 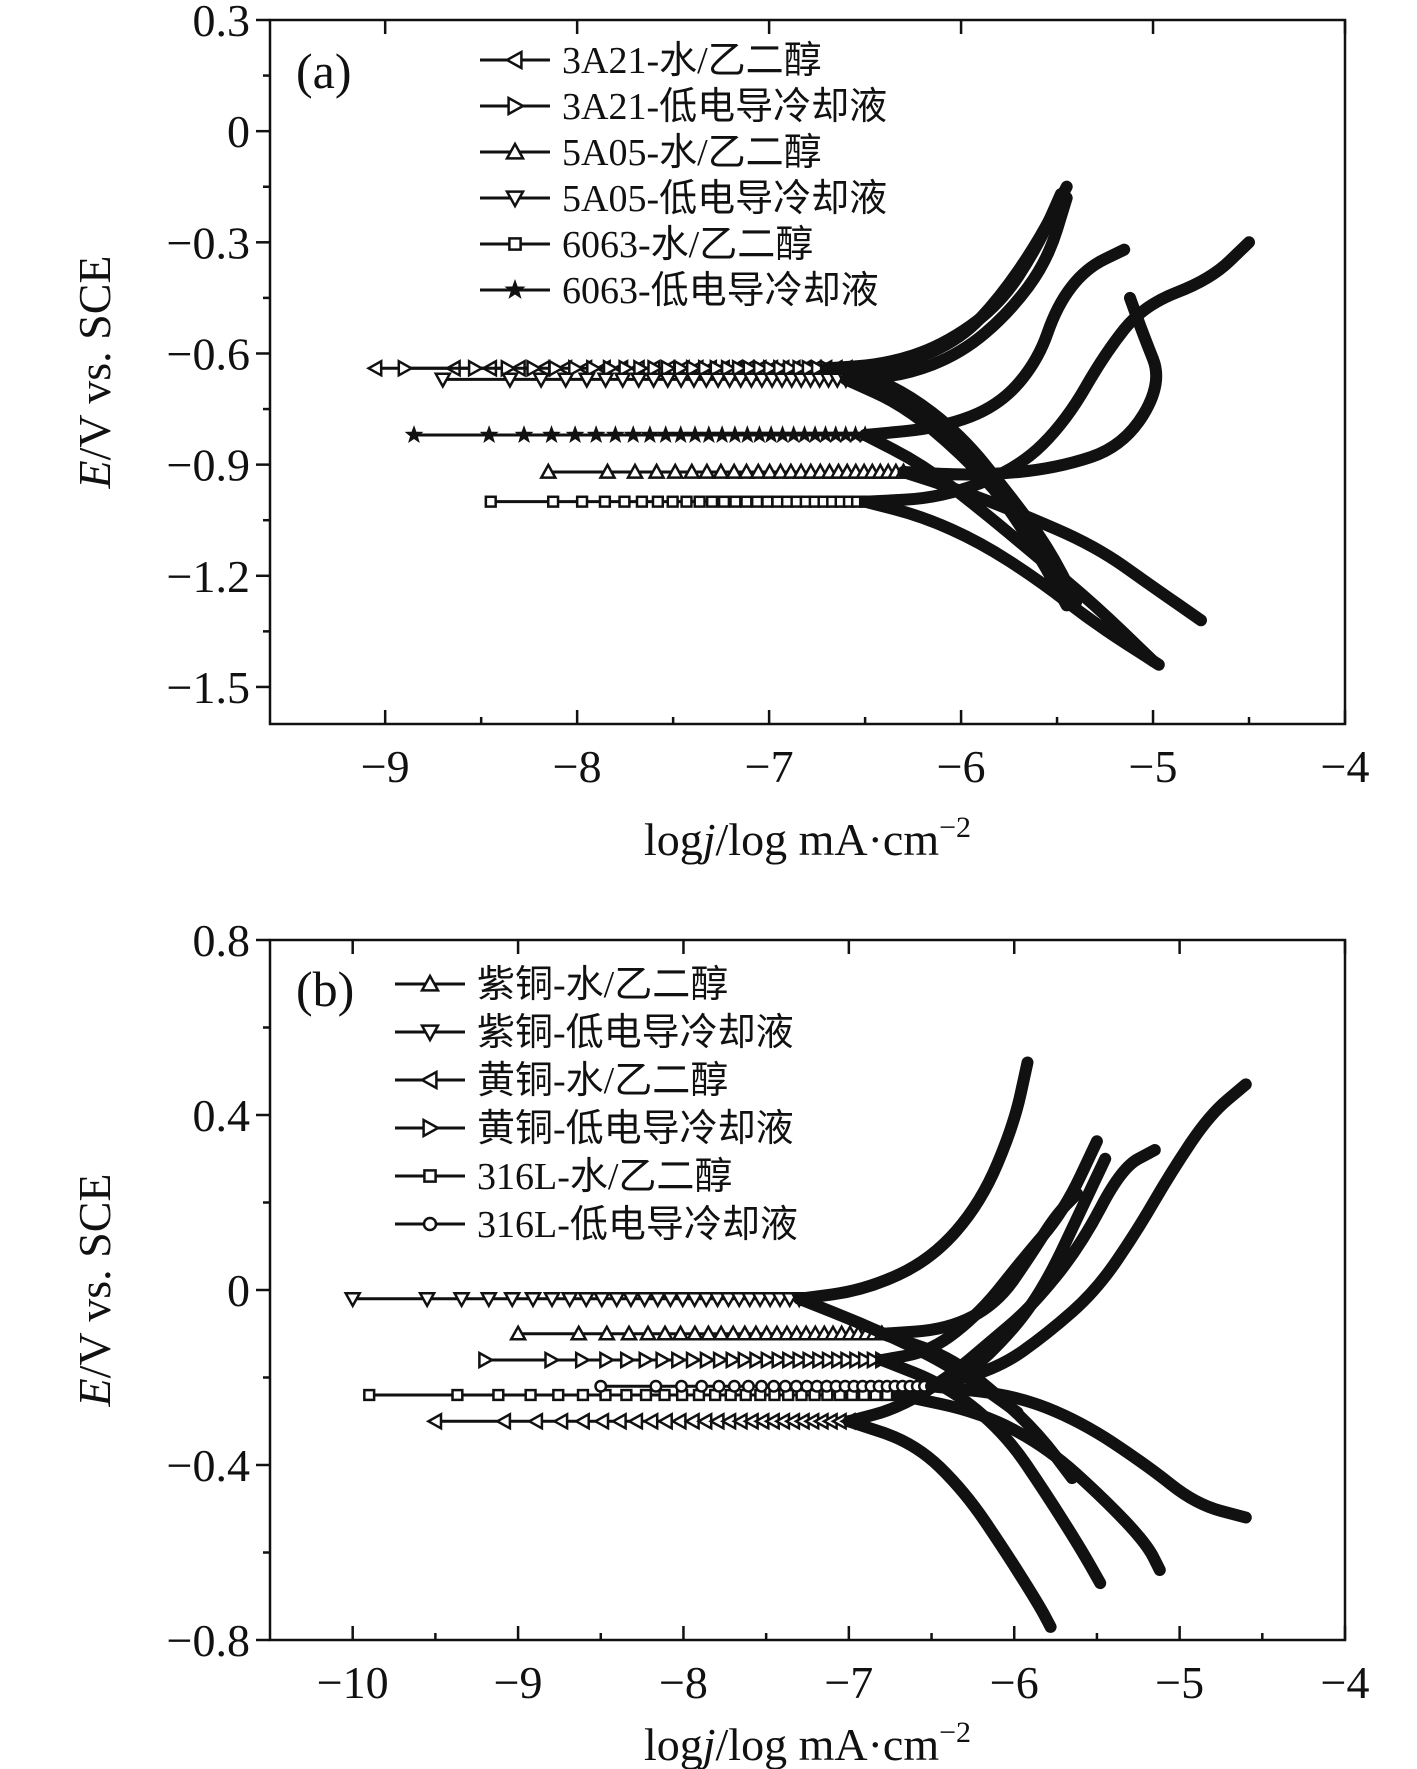 I want to click on legend-entry: 黄铜-水/乙二醇, so click(x=561, y=1081).